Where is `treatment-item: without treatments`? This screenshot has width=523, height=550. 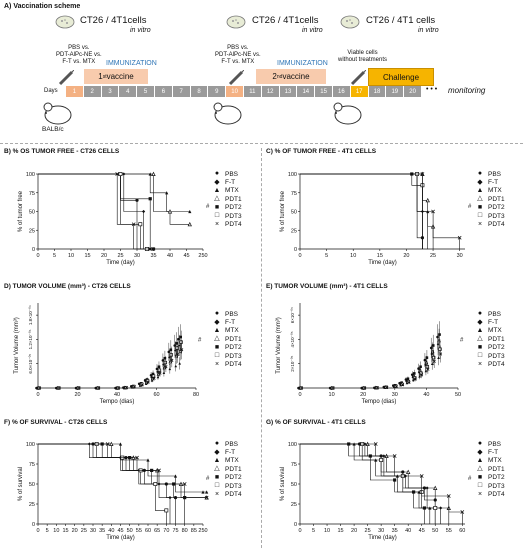 treatment-item: without treatments is located at coordinates (363, 60).